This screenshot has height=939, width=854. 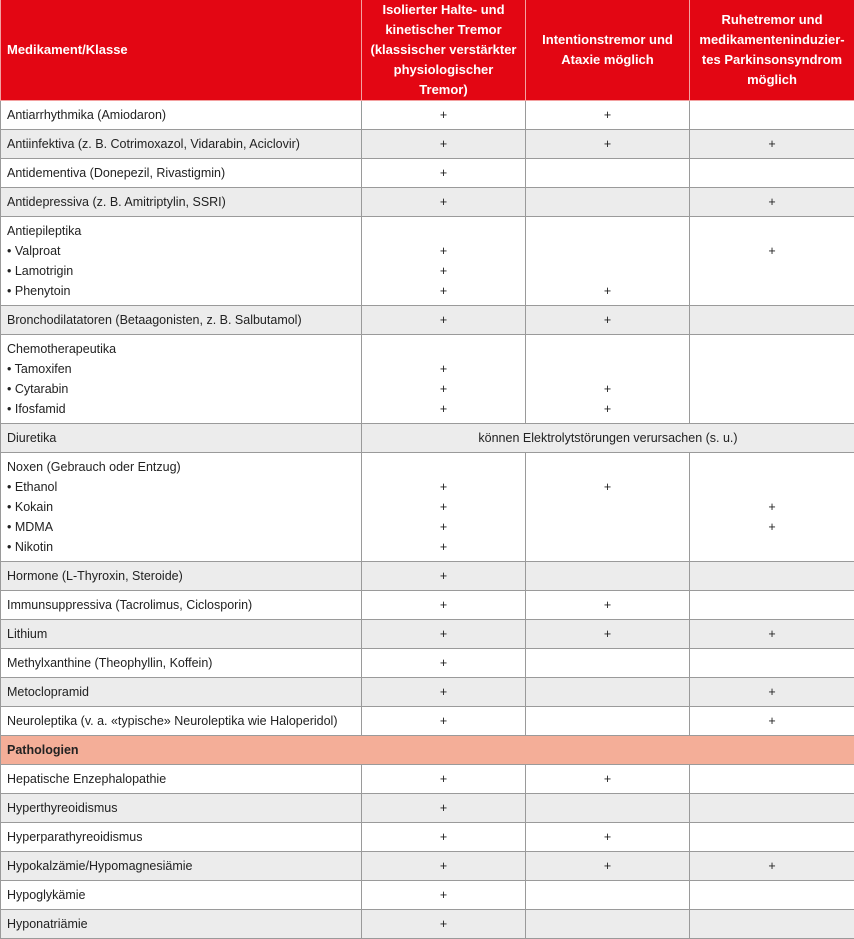 I want to click on row-label-text: Antiarrhythmika (Amiodaron), so click(x=86, y=115).